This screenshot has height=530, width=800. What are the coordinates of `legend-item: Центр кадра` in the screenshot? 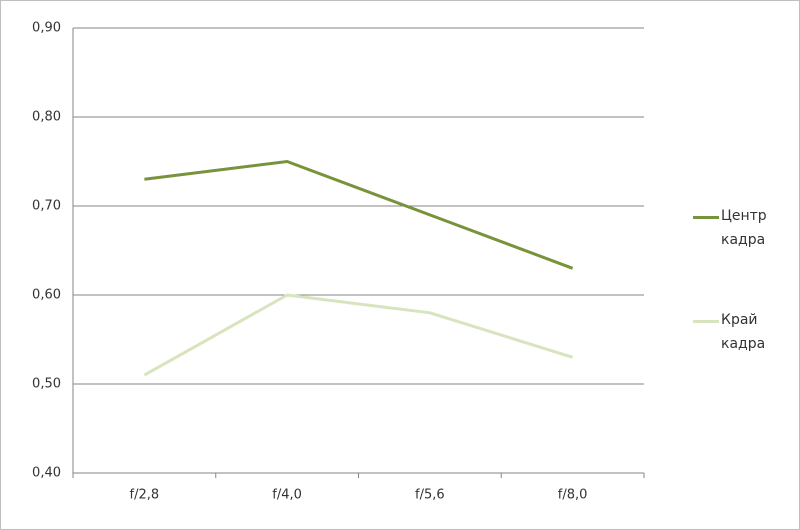 It's located at (737, 230).